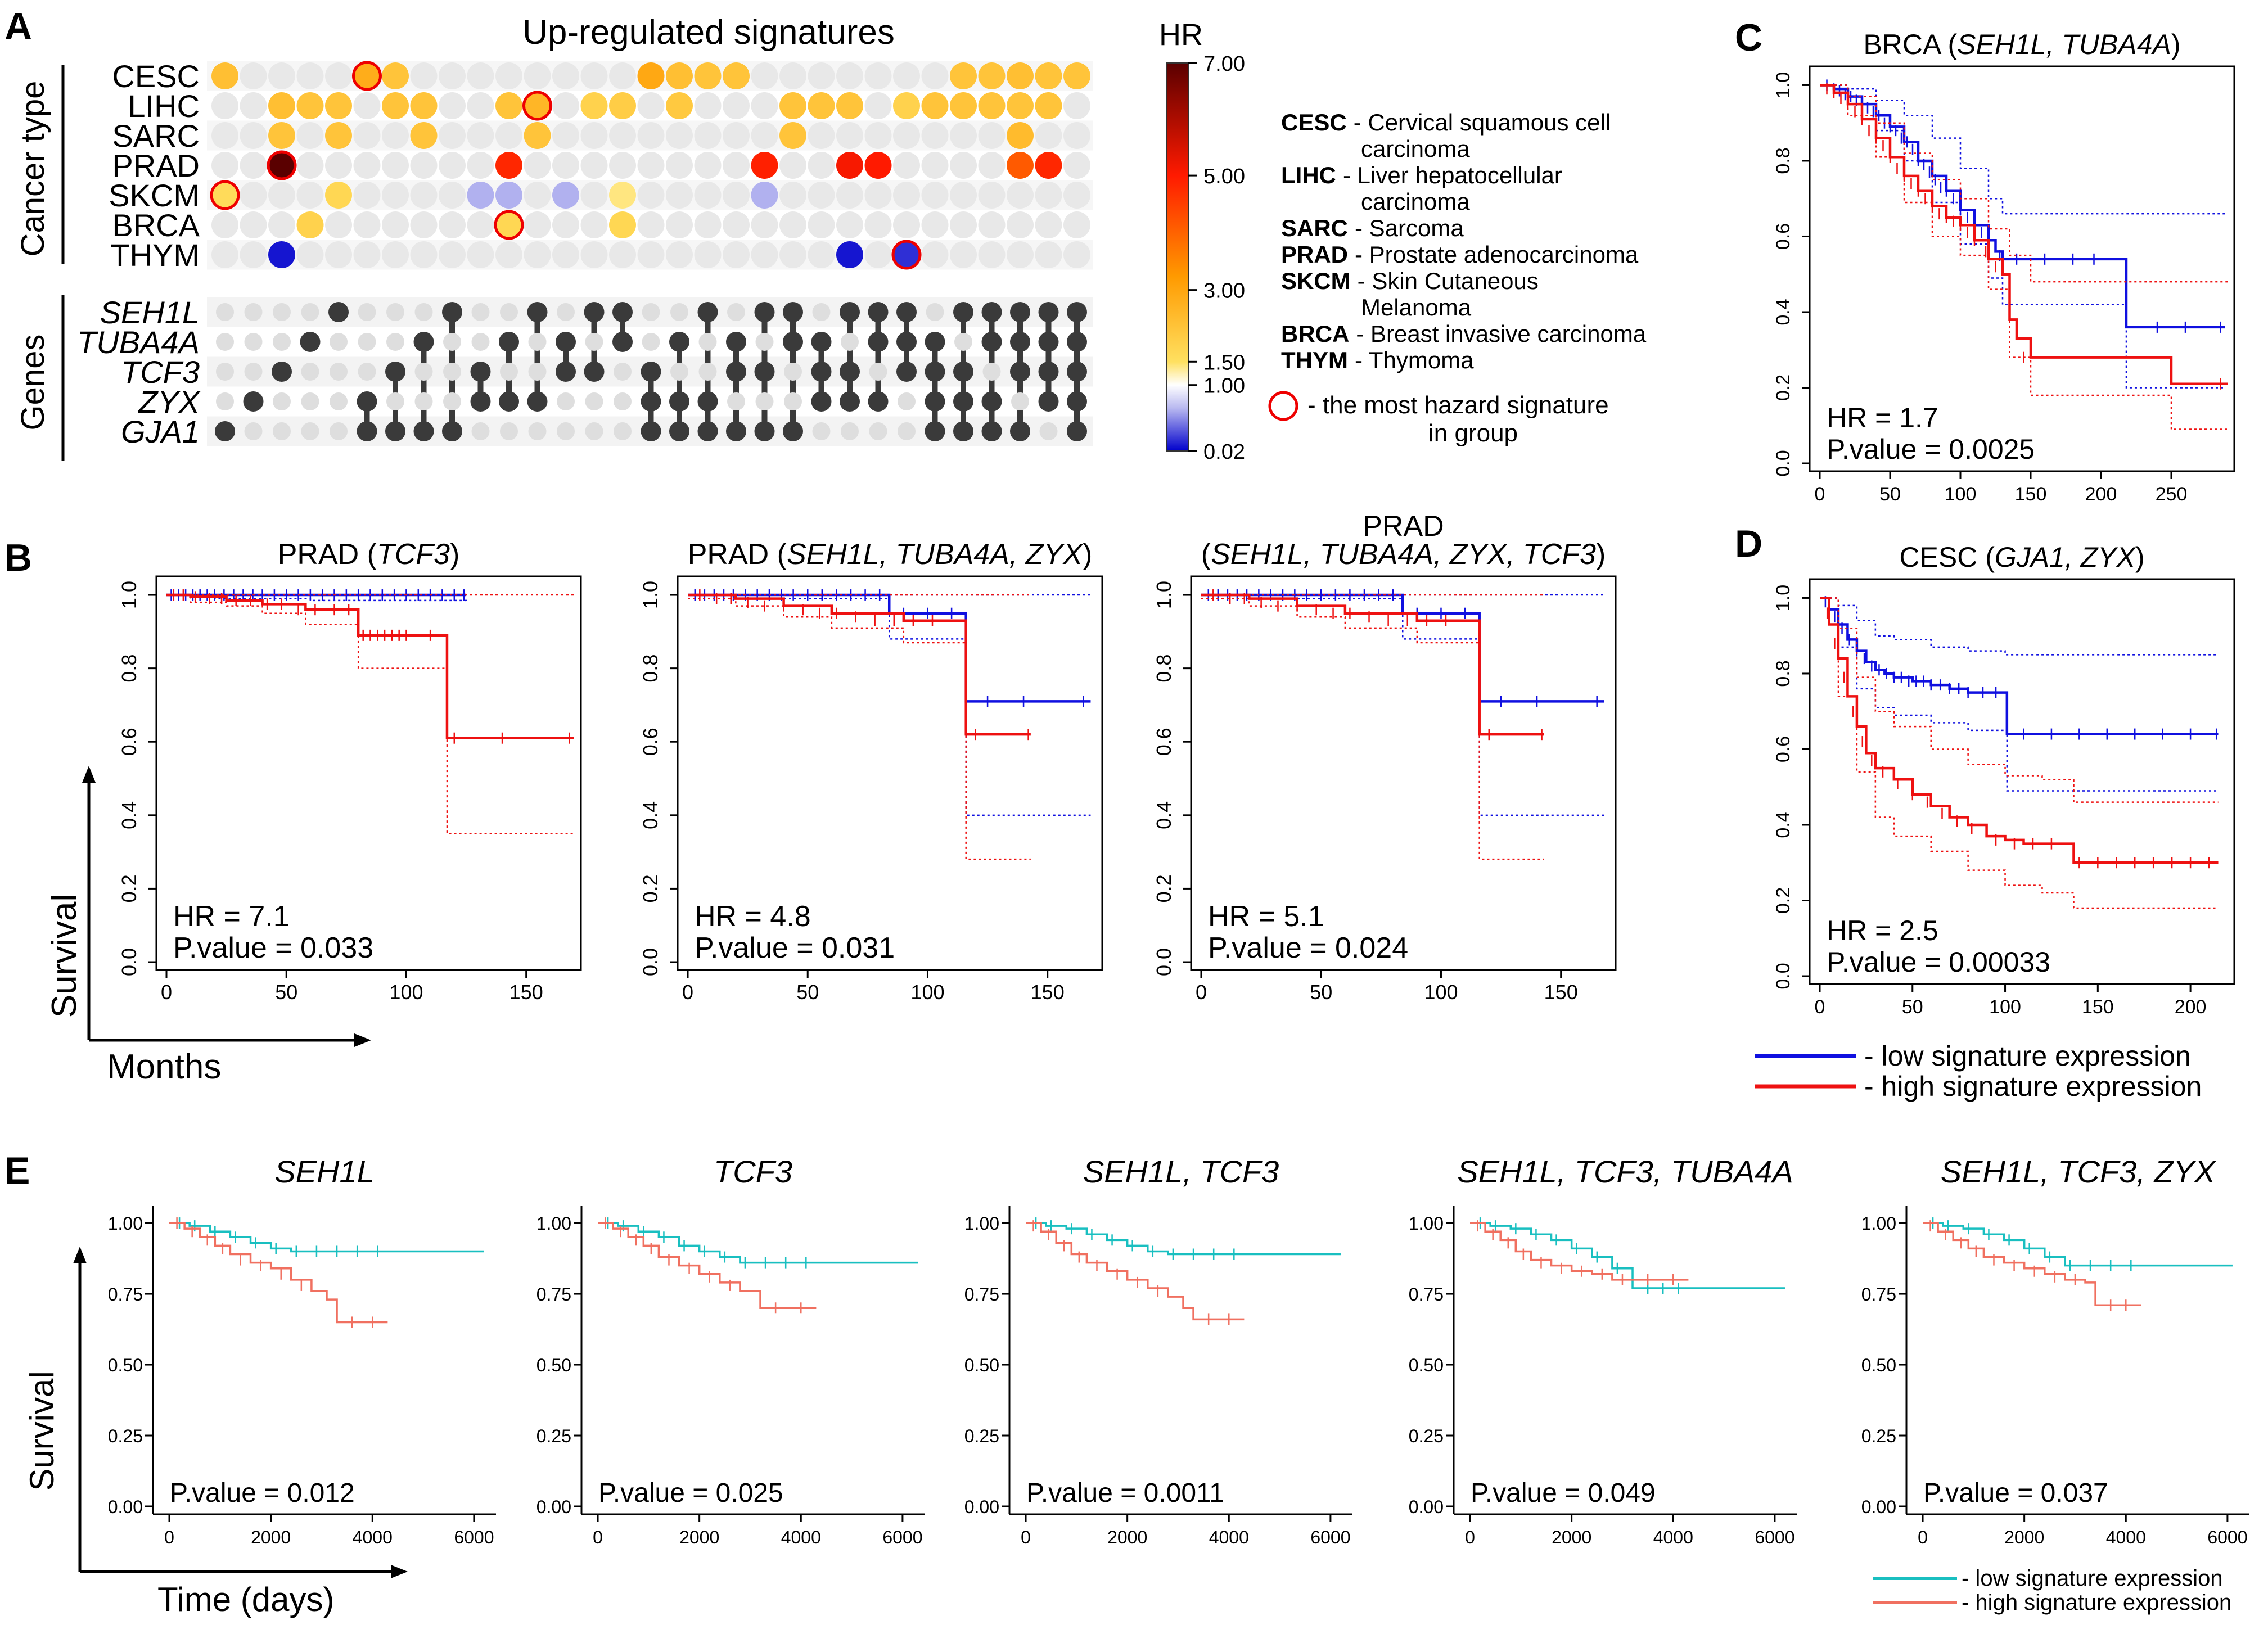 The width and height of the screenshot is (2268, 1634). Describe the element at coordinates (156, 225) in the screenshot. I see `cancer-label-brca: BRCA` at that location.